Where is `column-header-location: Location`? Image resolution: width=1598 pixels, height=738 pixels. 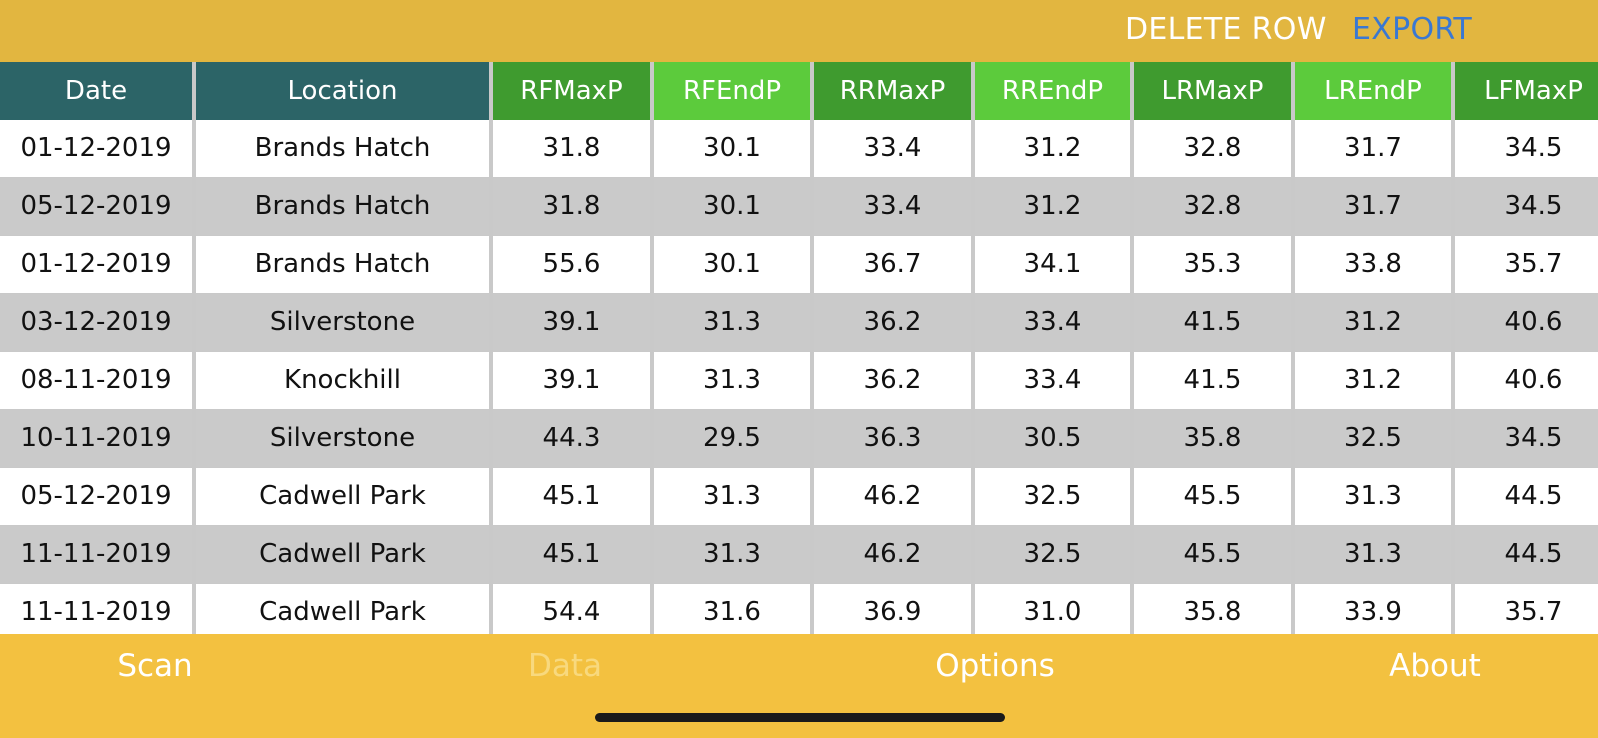 column-header-location: Location is located at coordinates (342, 91).